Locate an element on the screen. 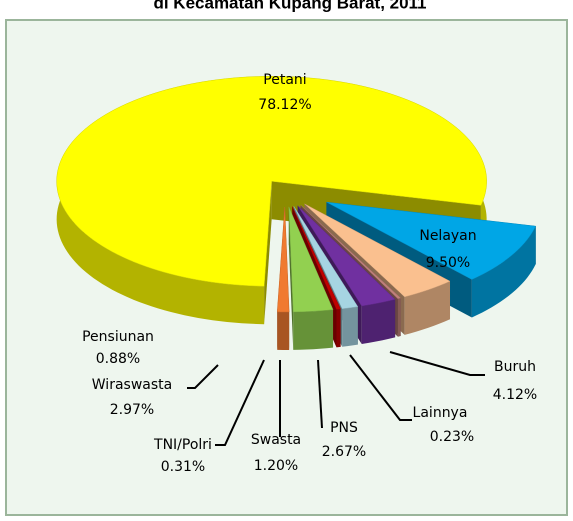  slice-value: 9.50% is located at coordinates (448, 263).